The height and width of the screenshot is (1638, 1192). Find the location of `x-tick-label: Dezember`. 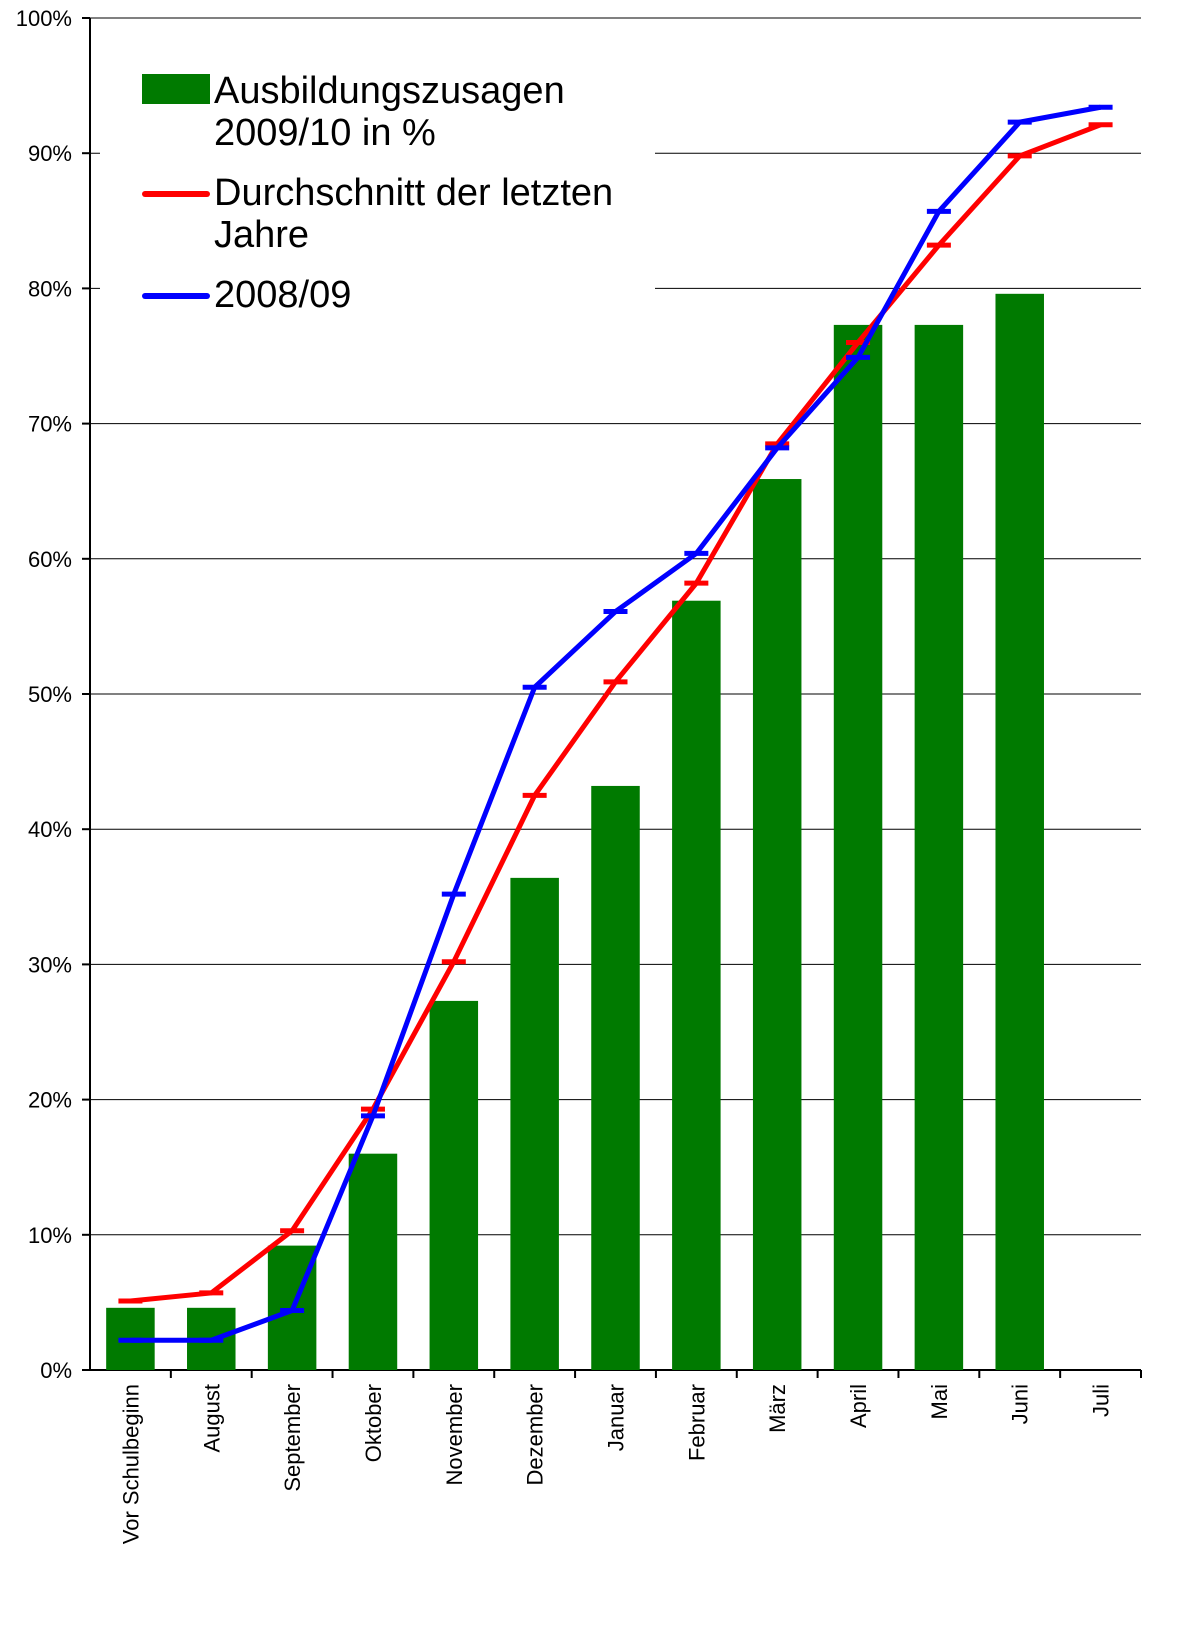

x-tick-label: Dezember is located at coordinates (535, 1434).